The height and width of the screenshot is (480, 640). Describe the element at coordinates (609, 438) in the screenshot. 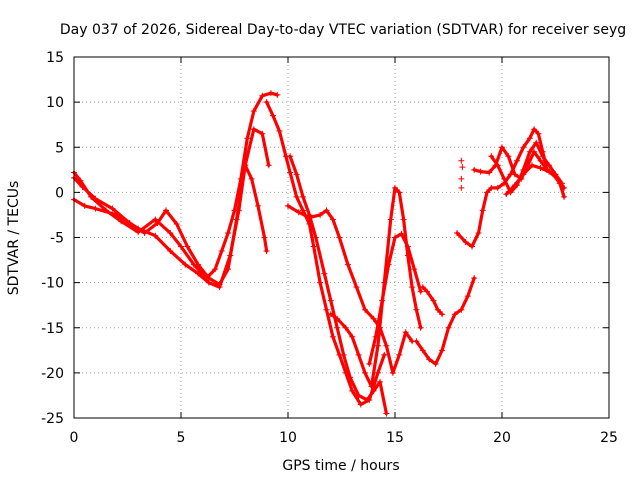

I see `x-tick-label: 25` at that location.